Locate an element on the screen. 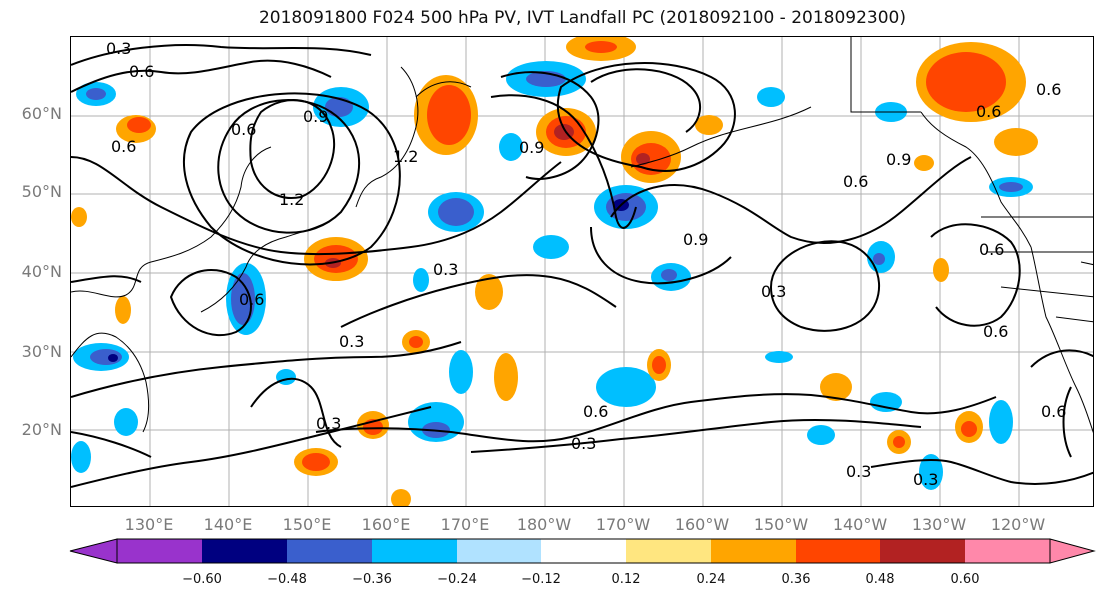  colorbar-tick-label: −0.60 is located at coordinates (202, 579).